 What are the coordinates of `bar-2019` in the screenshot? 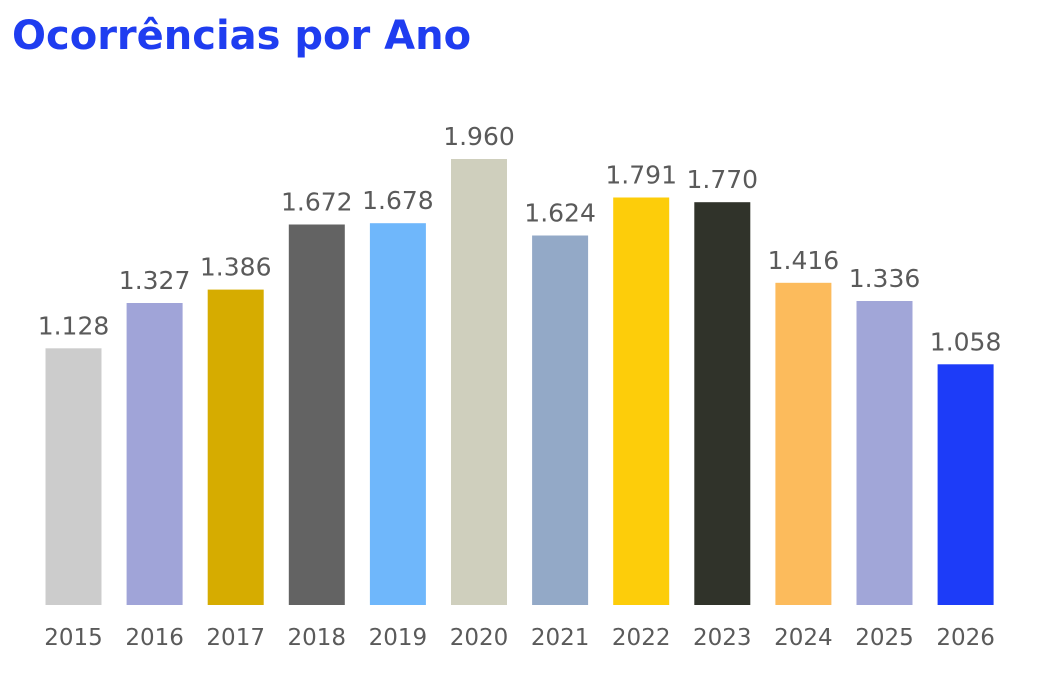 It's located at (397, 414).